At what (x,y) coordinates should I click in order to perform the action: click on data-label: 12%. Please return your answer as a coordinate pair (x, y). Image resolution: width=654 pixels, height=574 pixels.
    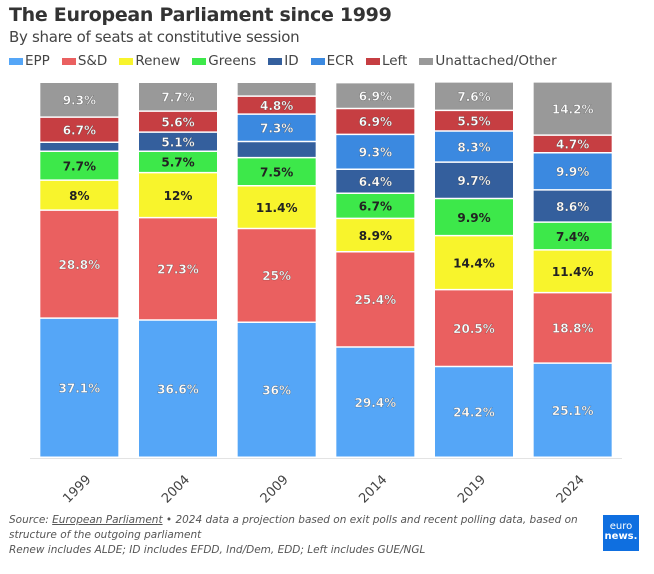
    Looking at the image, I should click on (178, 196).